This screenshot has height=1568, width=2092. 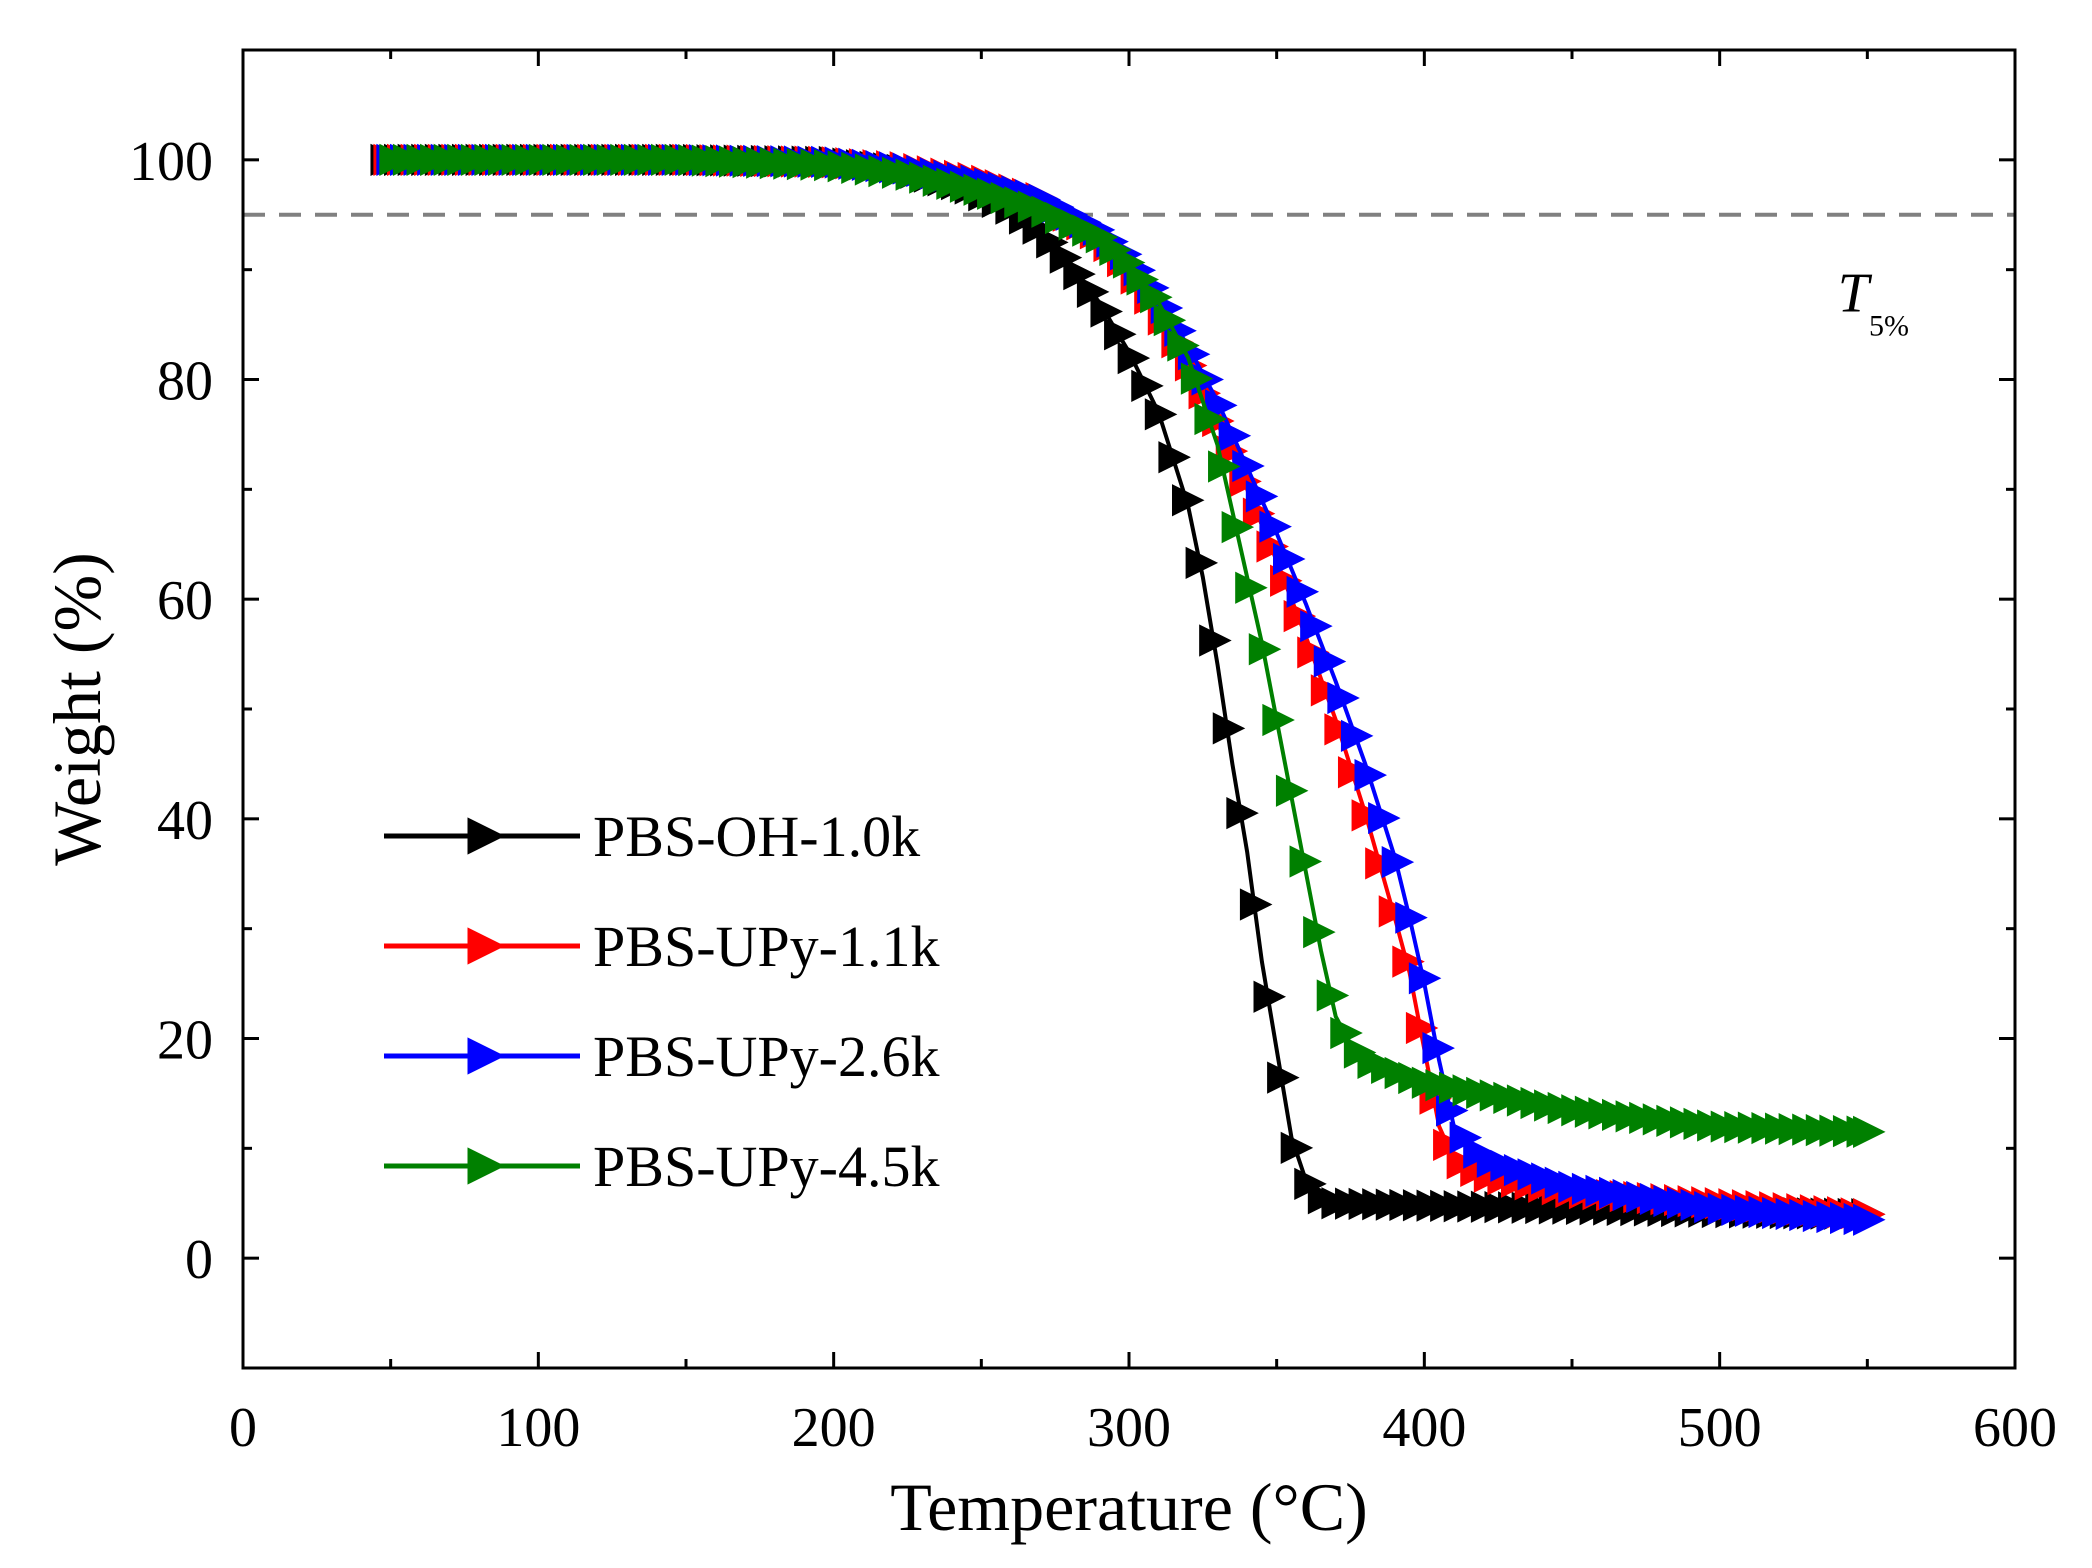 What do you see at coordinates (766, 1166) in the screenshot?
I see `legend-label: PBS-UPy-4.5k` at bounding box center [766, 1166].